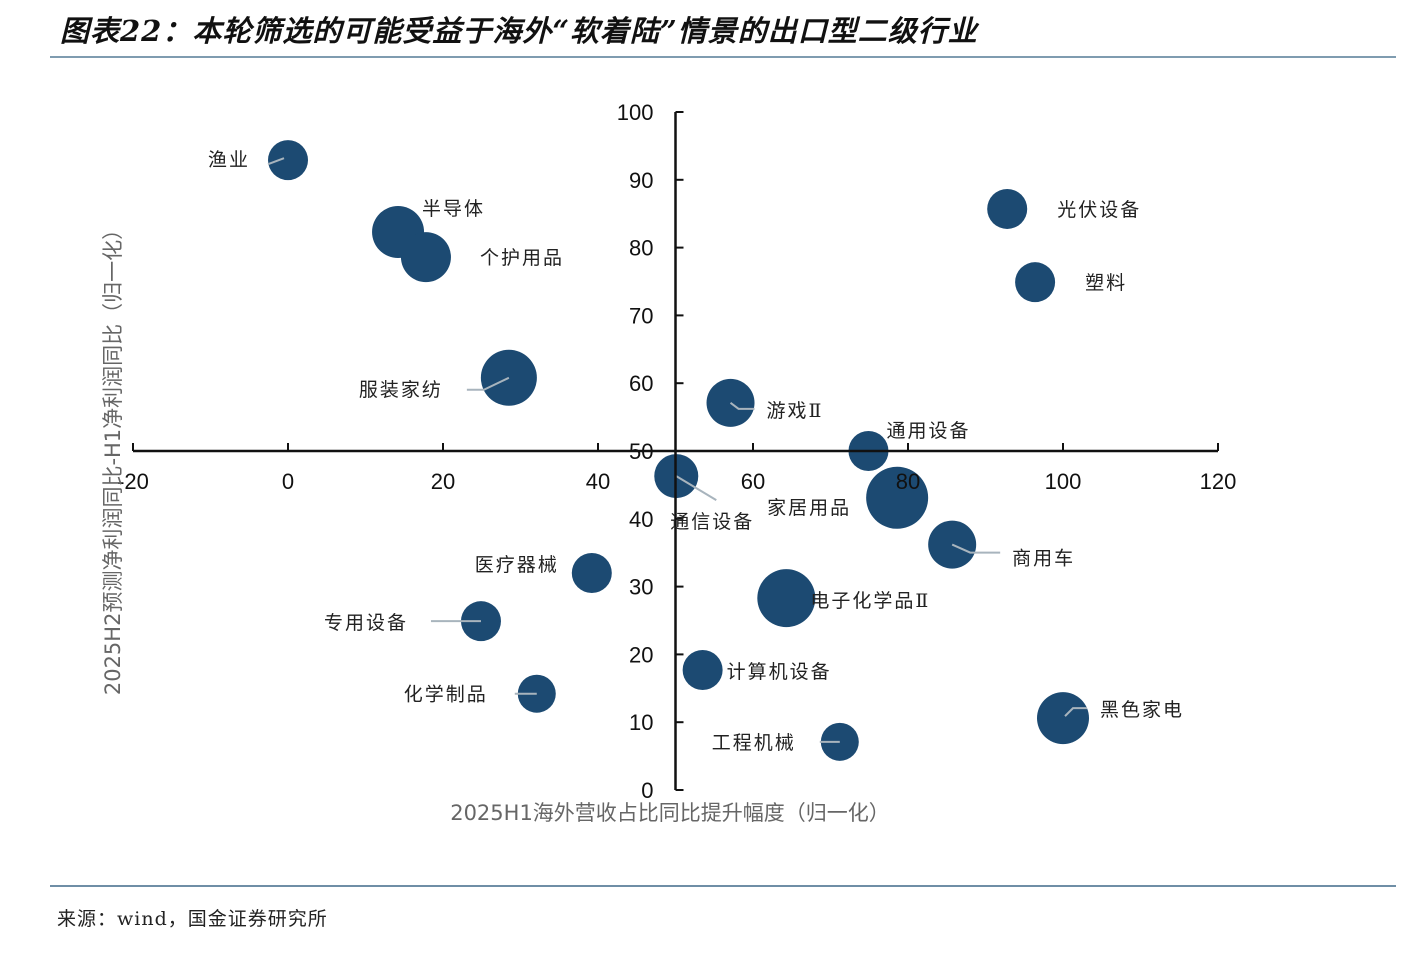 The width and height of the screenshot is (1414, 954). I want to click on x-tick-label: 40, so click(598, 481).